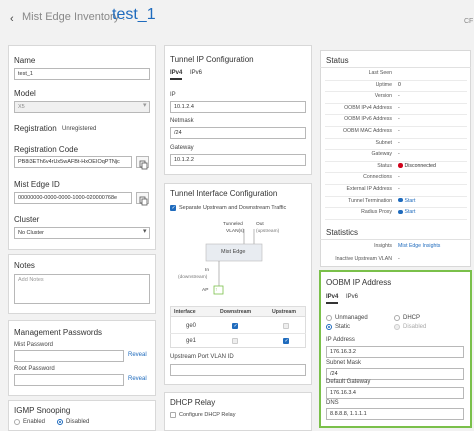 This screenshot has width=474, height=431. What do you see at coordinates (176, 75) in the screenshot?
I see `tunnel-ip-tab-ipv4: IPv4` at bounding box center [176, 75].